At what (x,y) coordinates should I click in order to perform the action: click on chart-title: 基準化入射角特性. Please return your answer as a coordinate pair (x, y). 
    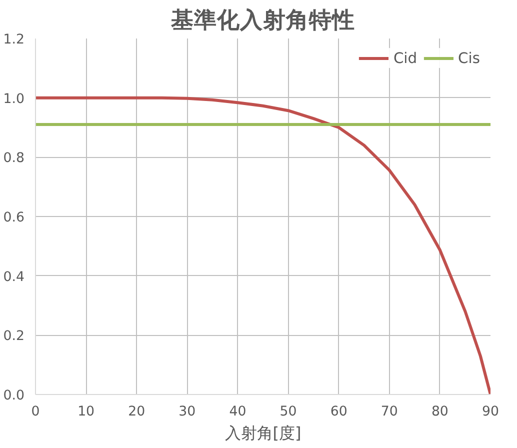
    Looking at the image, I should click on (262, 21).